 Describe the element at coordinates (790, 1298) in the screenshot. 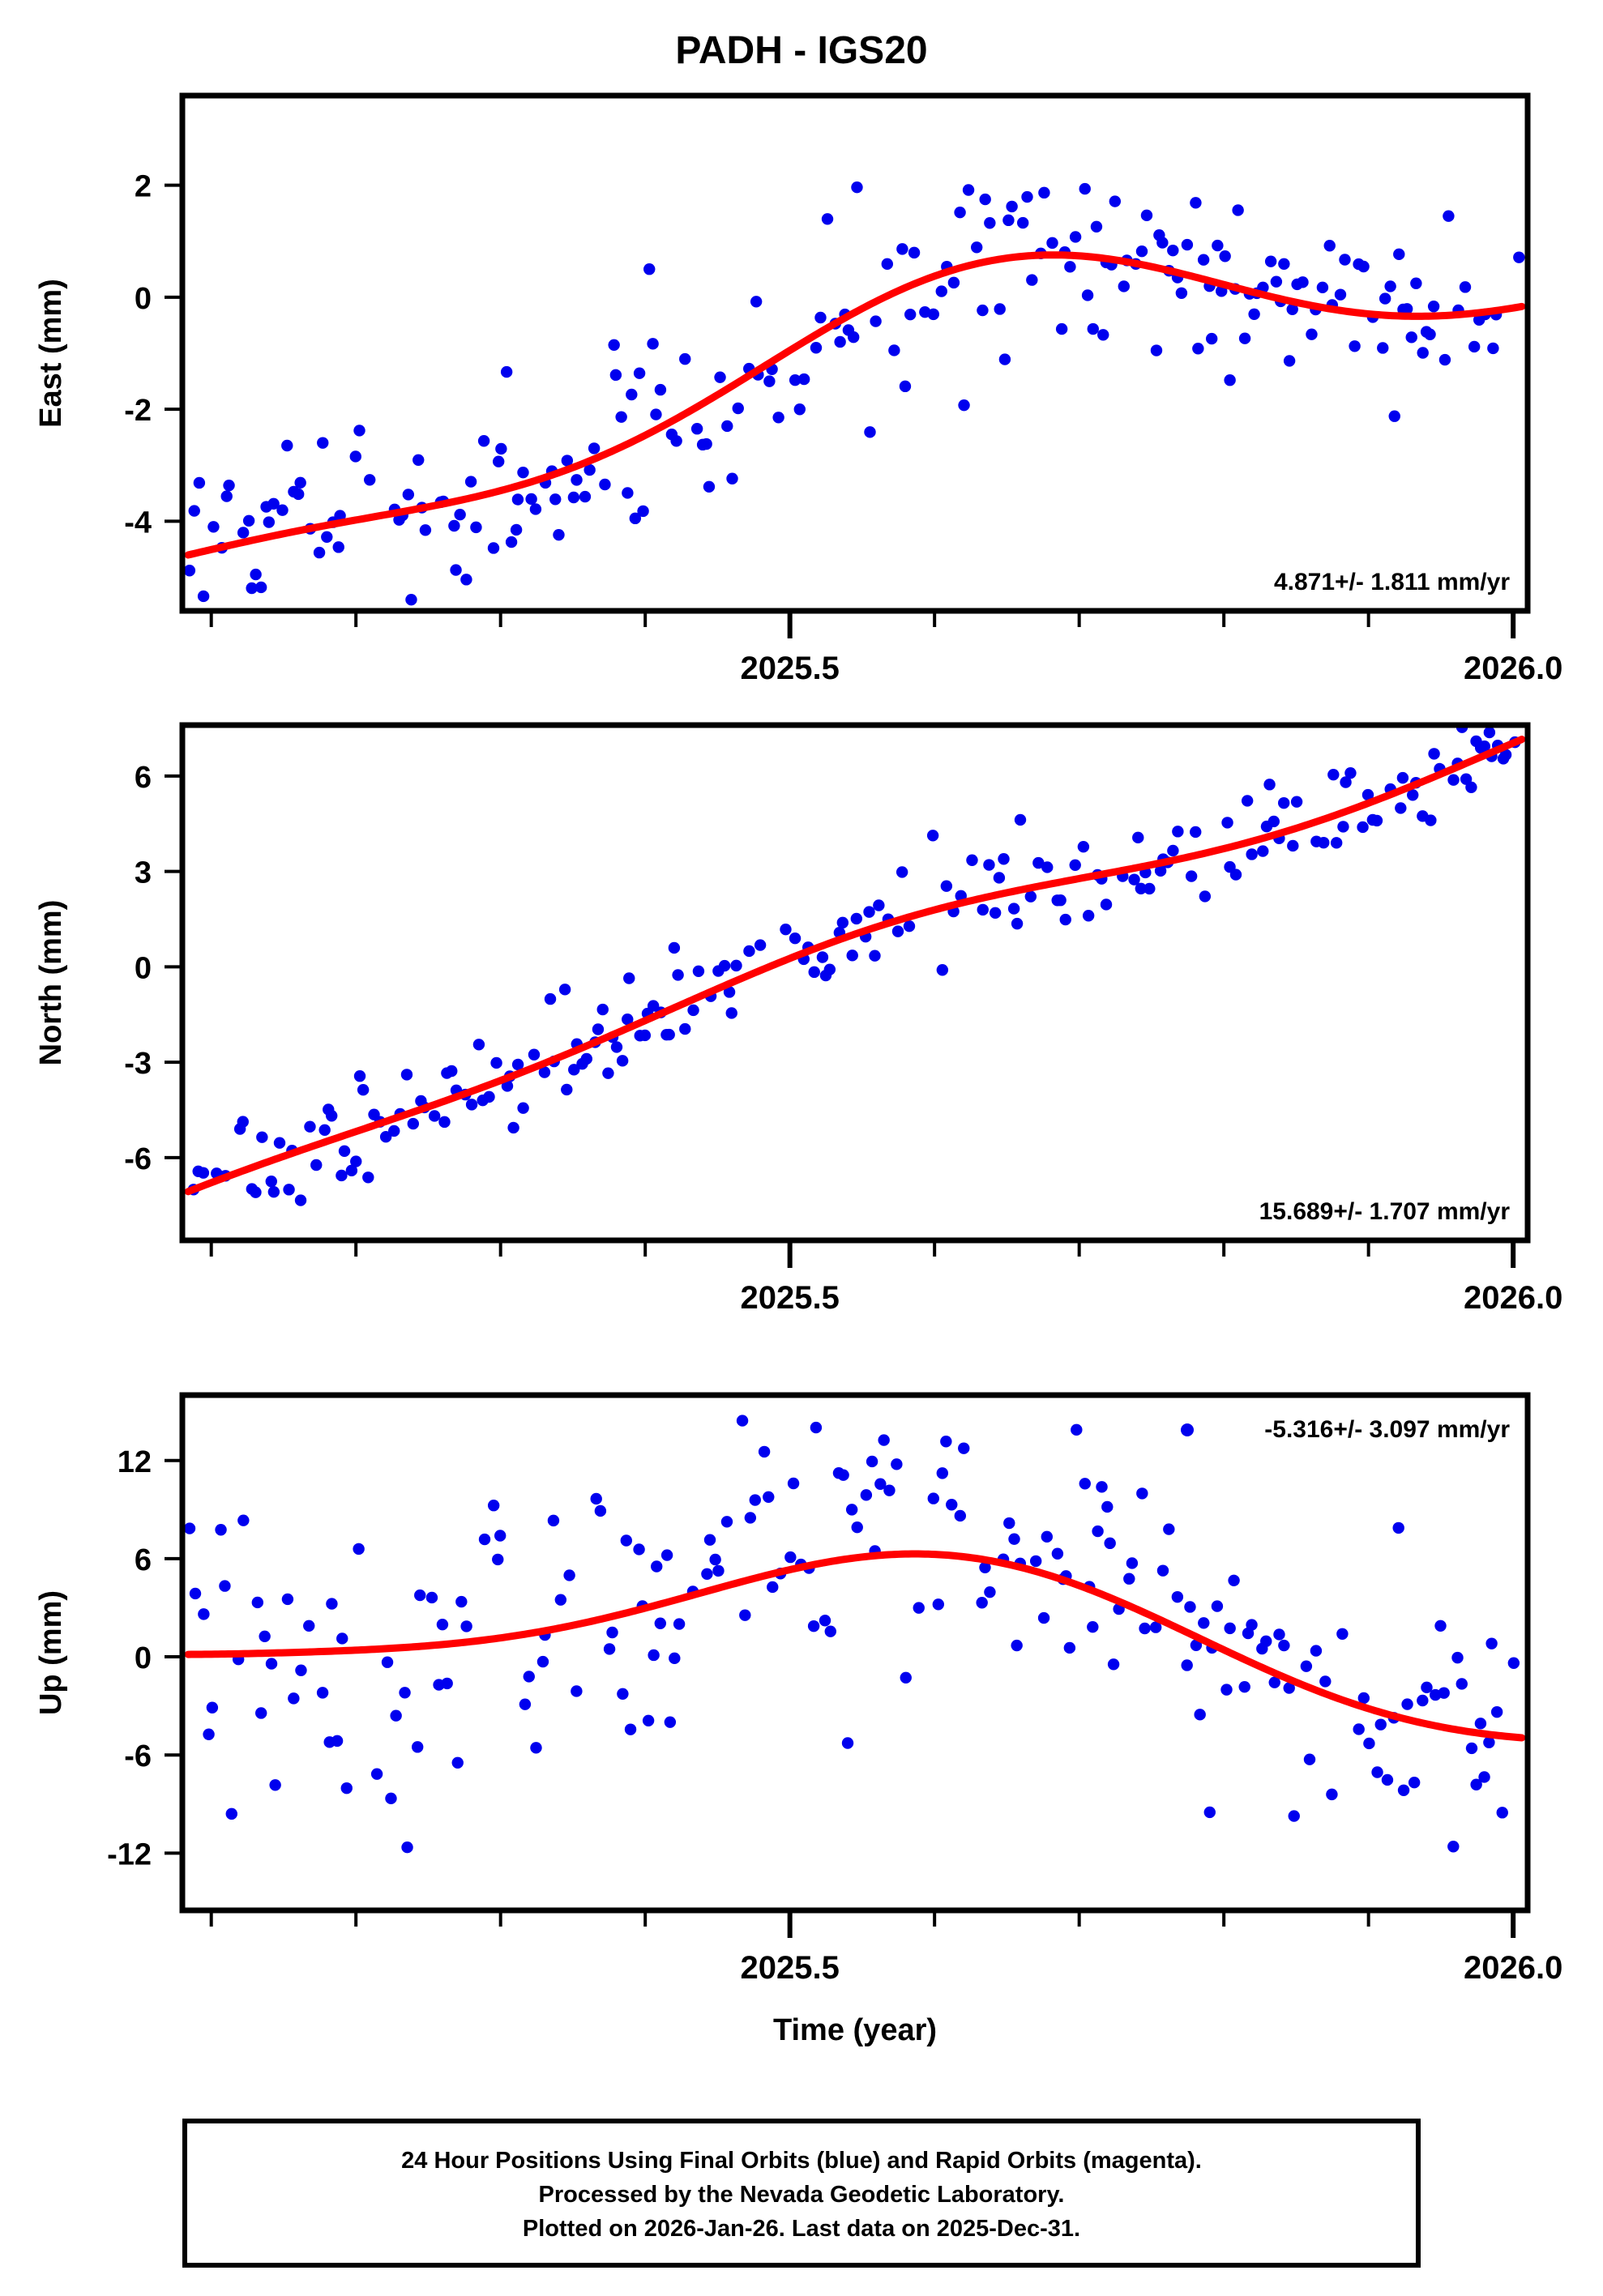

I see `x-tick-label: 2025.5` at that location.